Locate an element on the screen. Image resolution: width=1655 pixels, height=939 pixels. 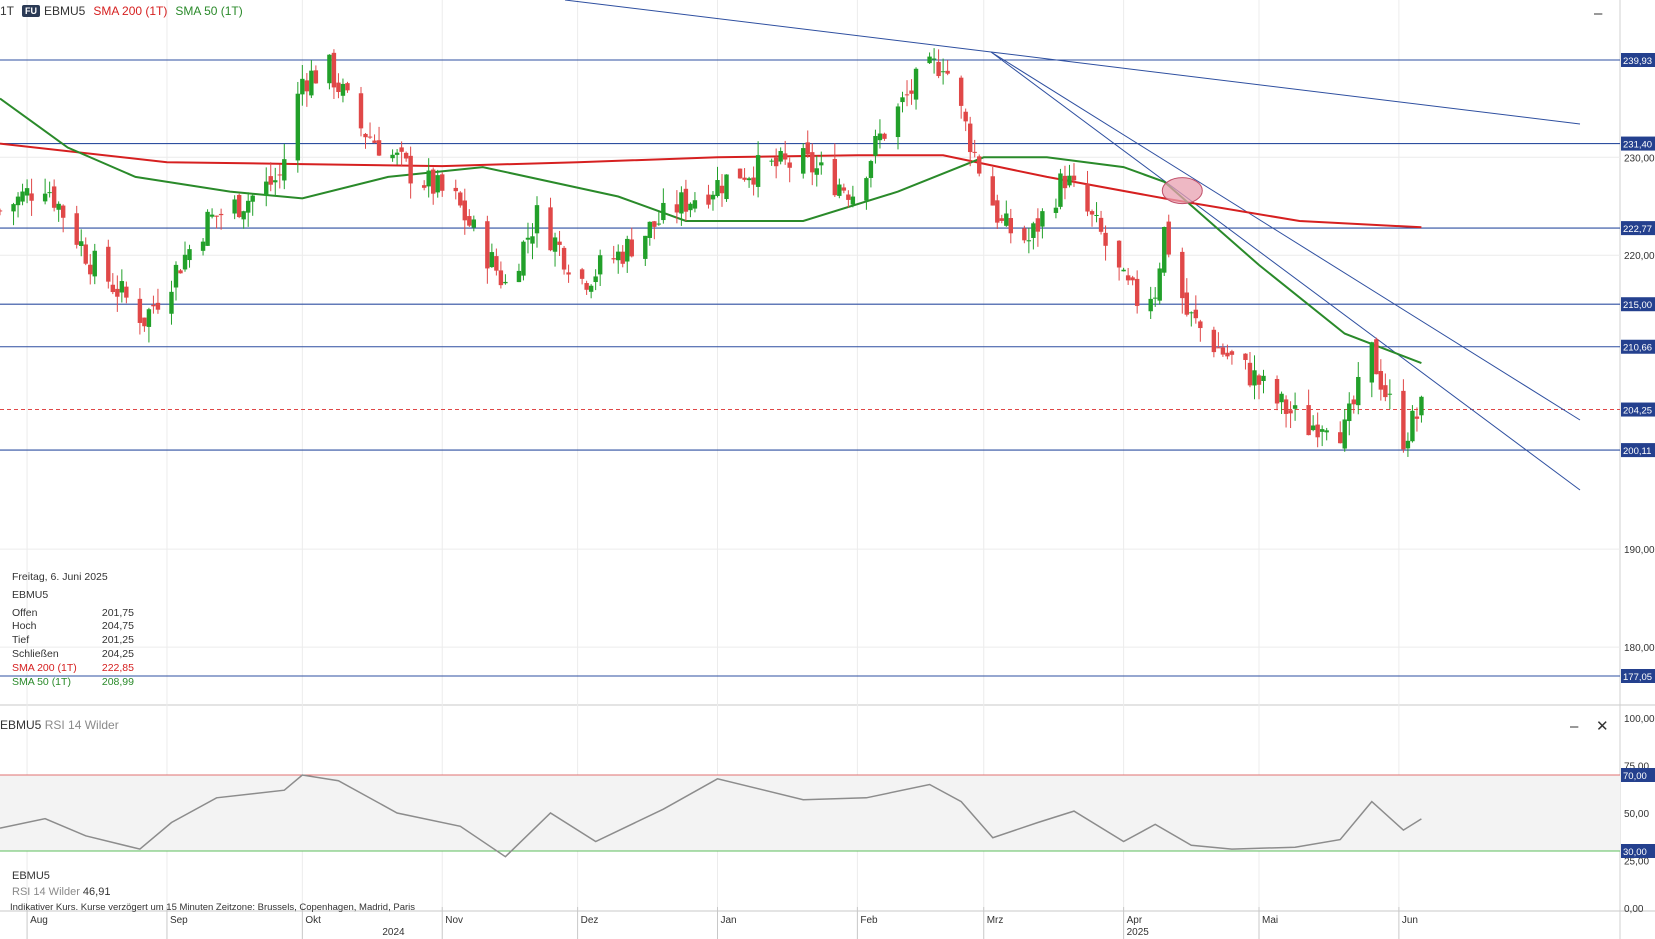
symbol-label: EBMU5 is located at coordinates (65, 11).